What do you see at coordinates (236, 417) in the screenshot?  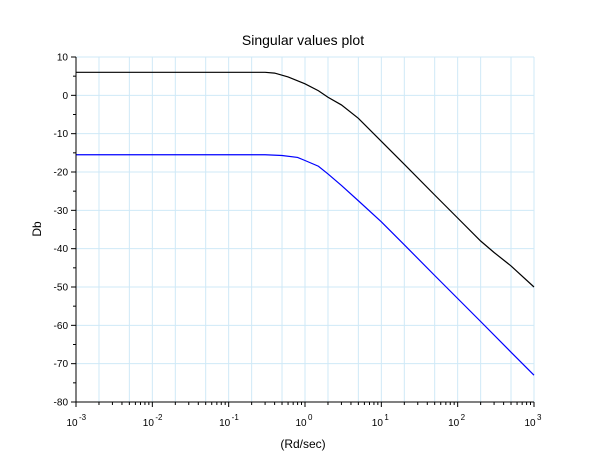 I see `x-tick-exponent: -1` at bounding box center [236, 417].